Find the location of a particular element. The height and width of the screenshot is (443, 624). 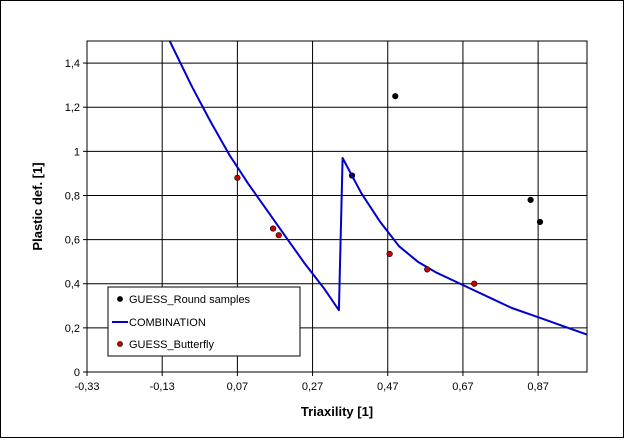

legend-box is located at coordinates (204, 321).